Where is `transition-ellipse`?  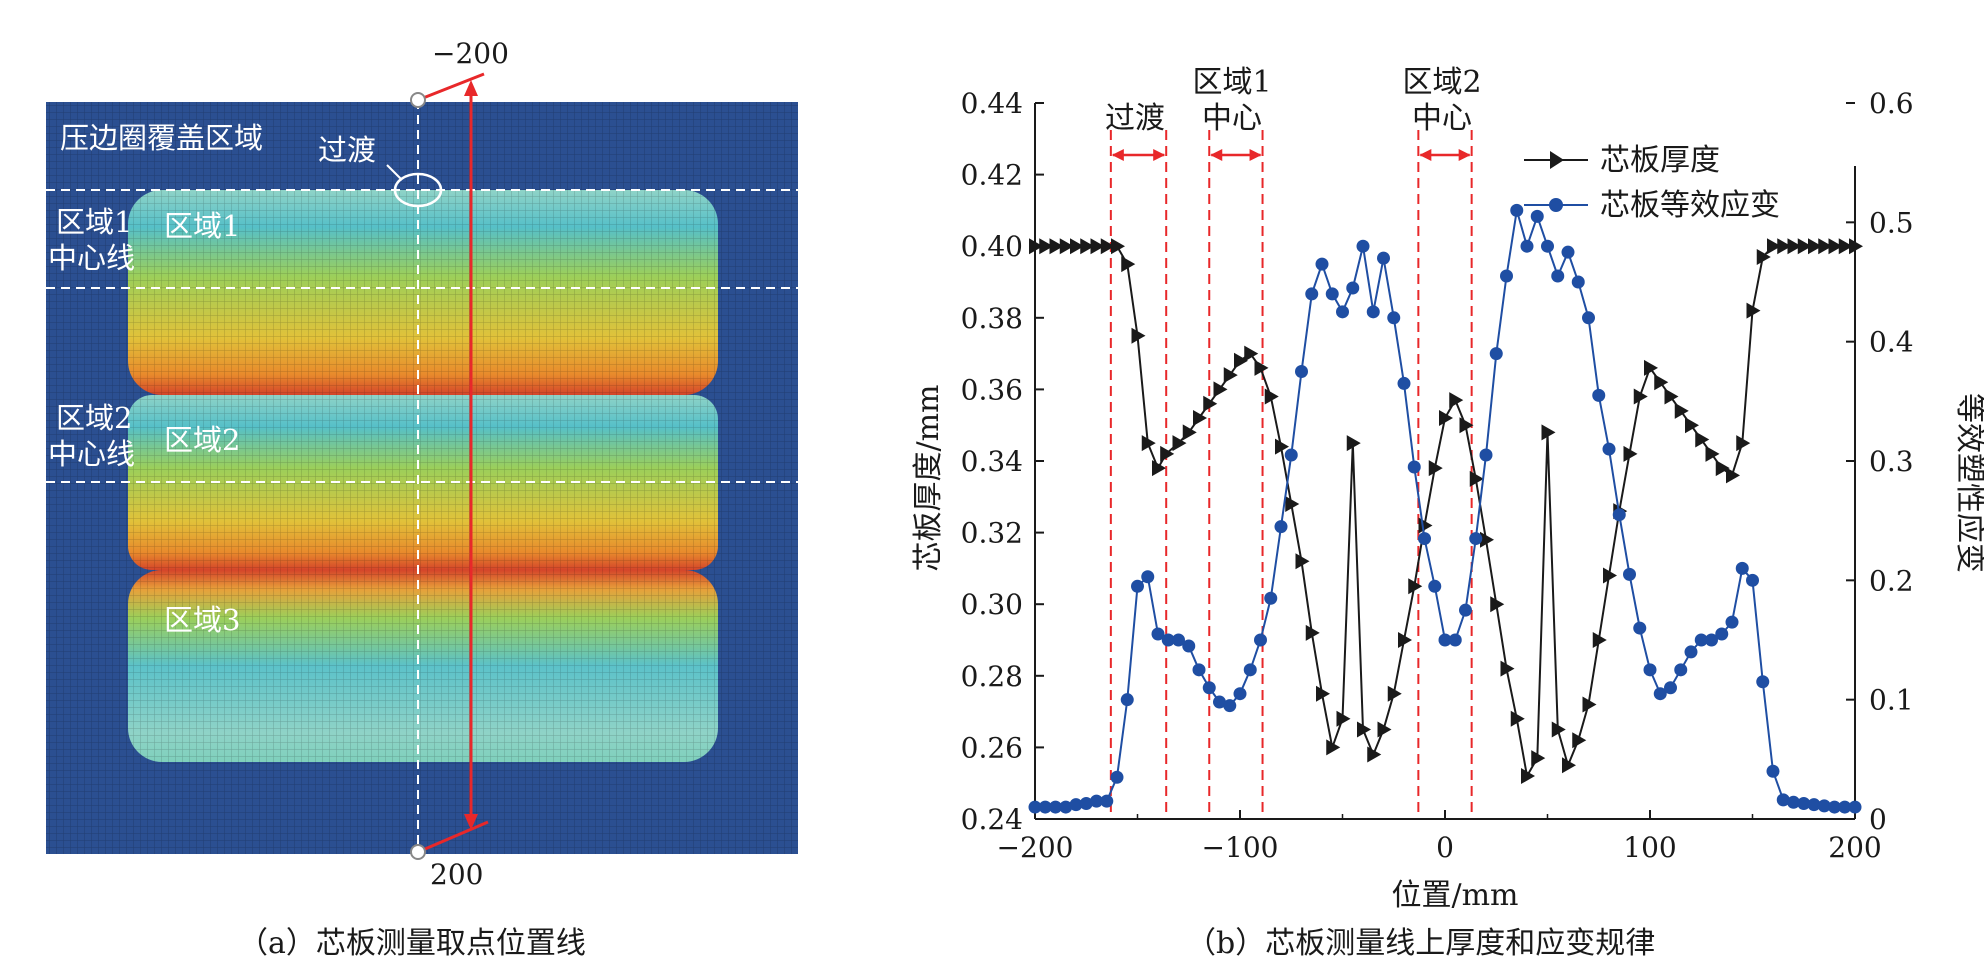
transition-ellipse is located at coordinates (418, 190).